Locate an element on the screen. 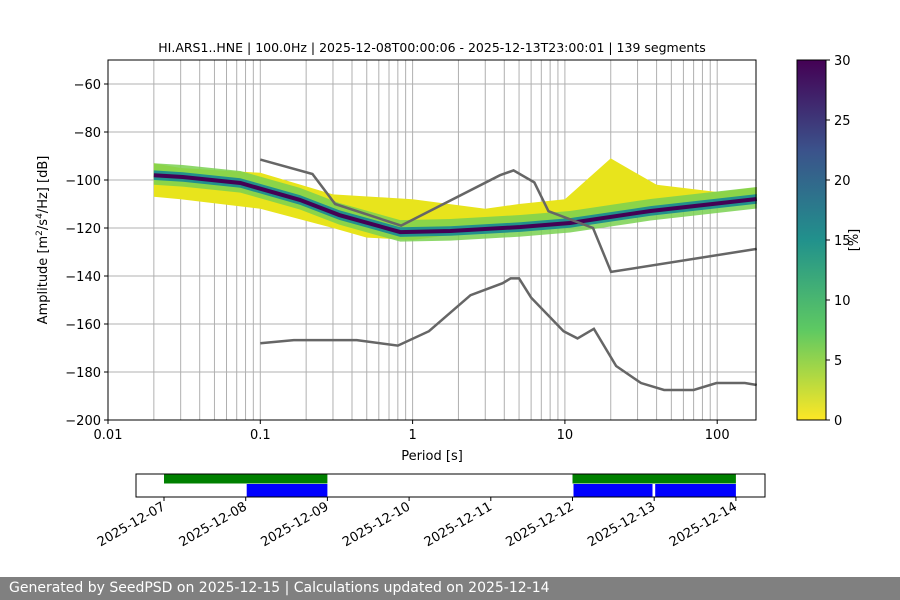 This screenshot has width=900, height=600. pdf-heatmap is located at coordinates (455, 200).